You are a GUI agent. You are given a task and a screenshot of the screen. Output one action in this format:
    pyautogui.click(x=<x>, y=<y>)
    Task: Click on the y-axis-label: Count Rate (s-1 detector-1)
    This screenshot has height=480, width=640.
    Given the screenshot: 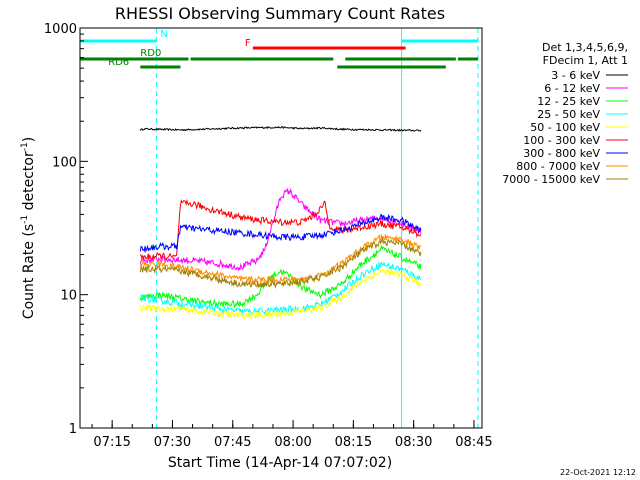 What is the action you would take?
    pyautogui.click(x=28, y=228)
    